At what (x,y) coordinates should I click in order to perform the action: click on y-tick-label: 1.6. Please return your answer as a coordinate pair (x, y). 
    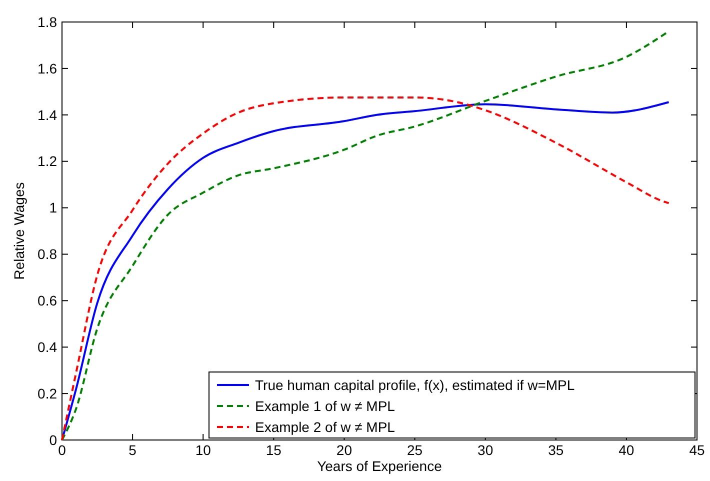
    Looking at the image, I should click on (48, 68).